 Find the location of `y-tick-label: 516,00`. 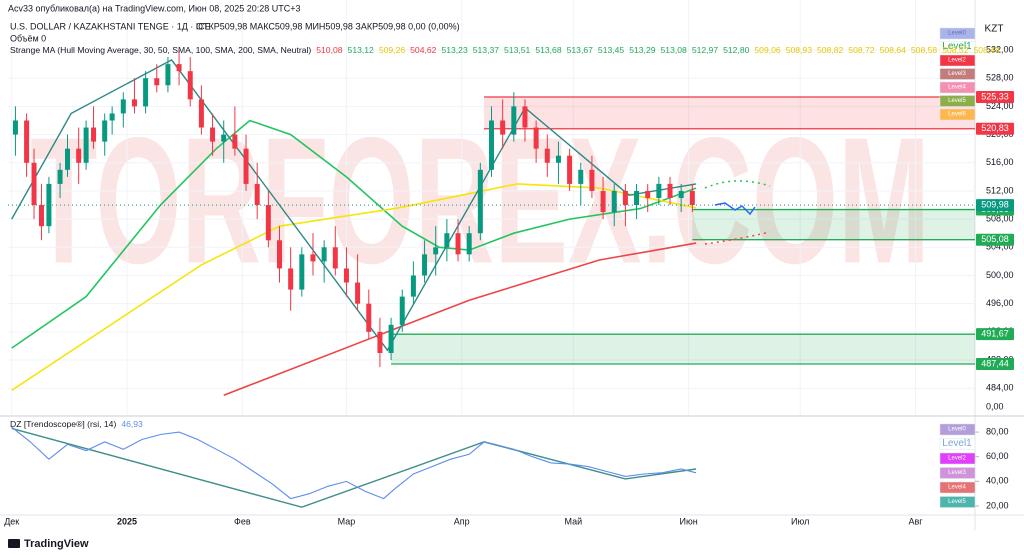

y-tick-label: 516,00 is located at coordinates (1000, 162).